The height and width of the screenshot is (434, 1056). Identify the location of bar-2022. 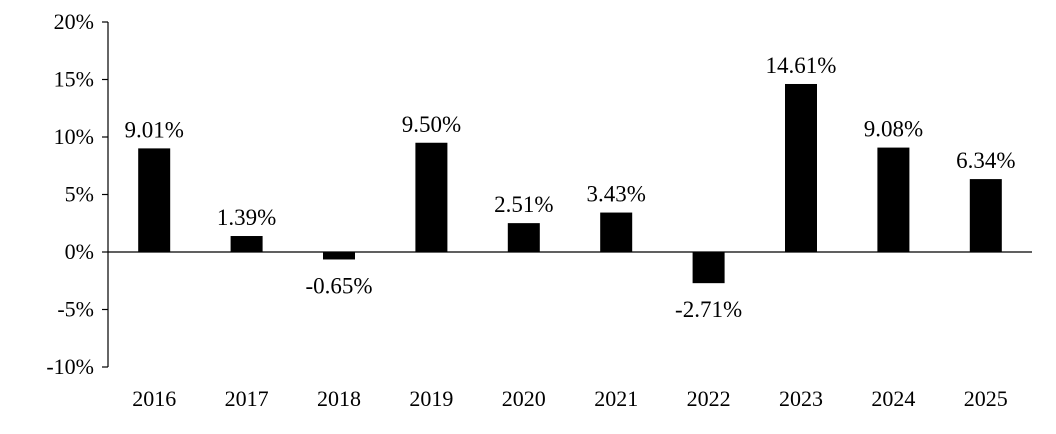
(708, 268).